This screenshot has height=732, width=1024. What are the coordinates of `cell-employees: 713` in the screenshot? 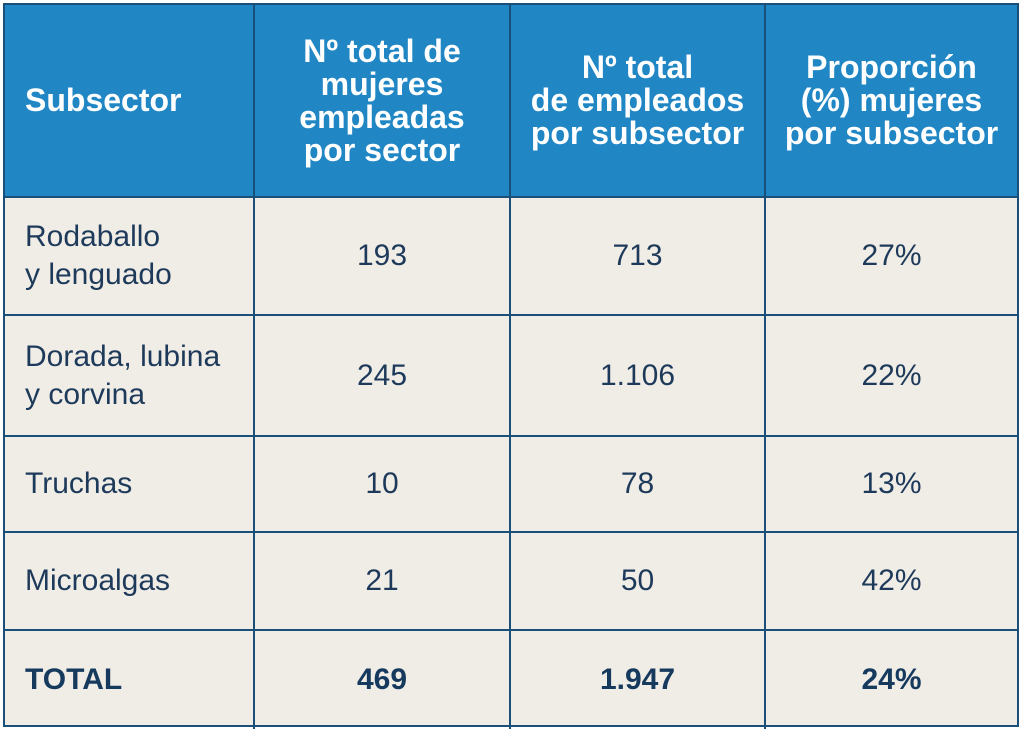 It's located at (638, 256).